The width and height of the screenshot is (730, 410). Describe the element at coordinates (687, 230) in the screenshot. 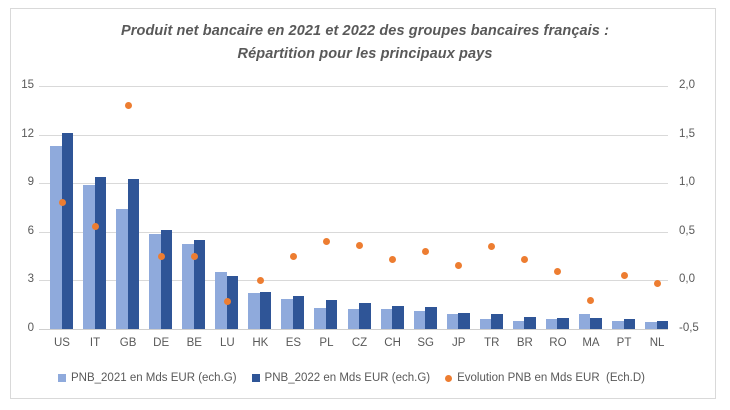

I see `right-axis-tick-label: 0,5` at that location.